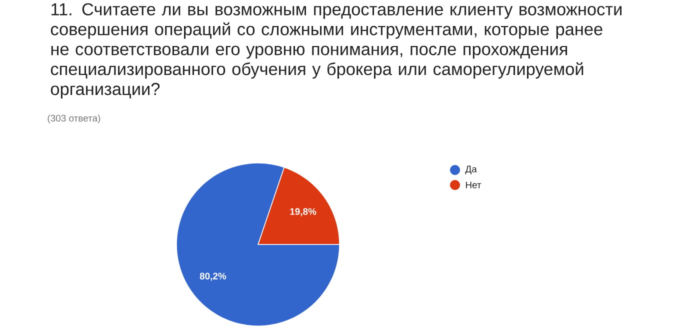  Describe the element at coordinates (213, 276) in the screenshot. I see `data-label: 80,2%` at that location.